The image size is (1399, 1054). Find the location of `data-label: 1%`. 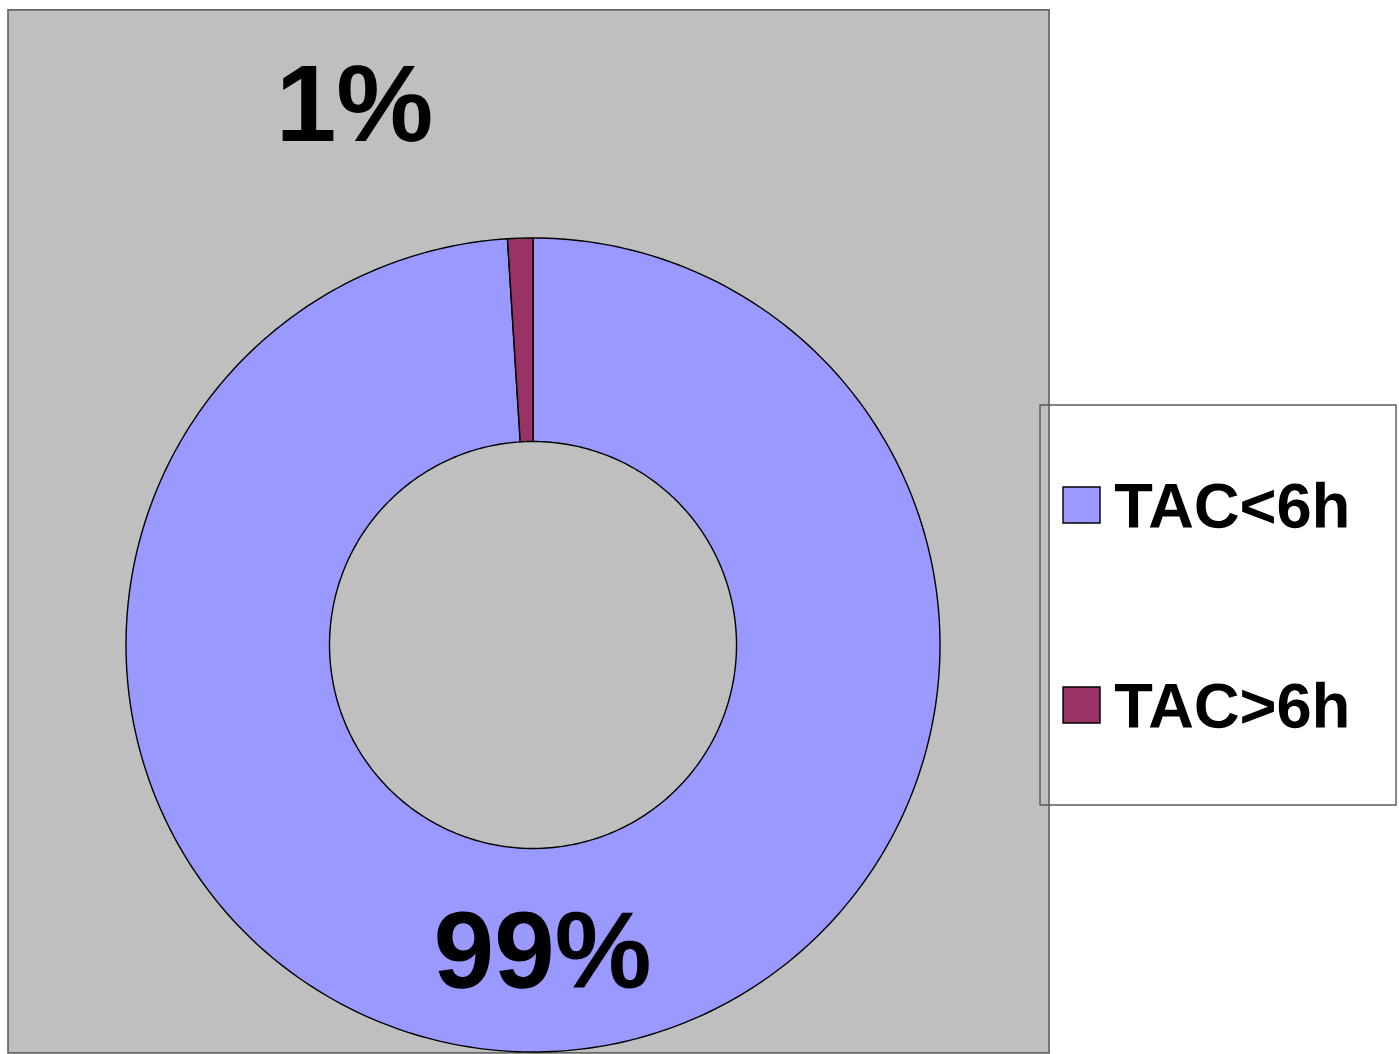

data-label: 1% is located at coordinates (356, 103).